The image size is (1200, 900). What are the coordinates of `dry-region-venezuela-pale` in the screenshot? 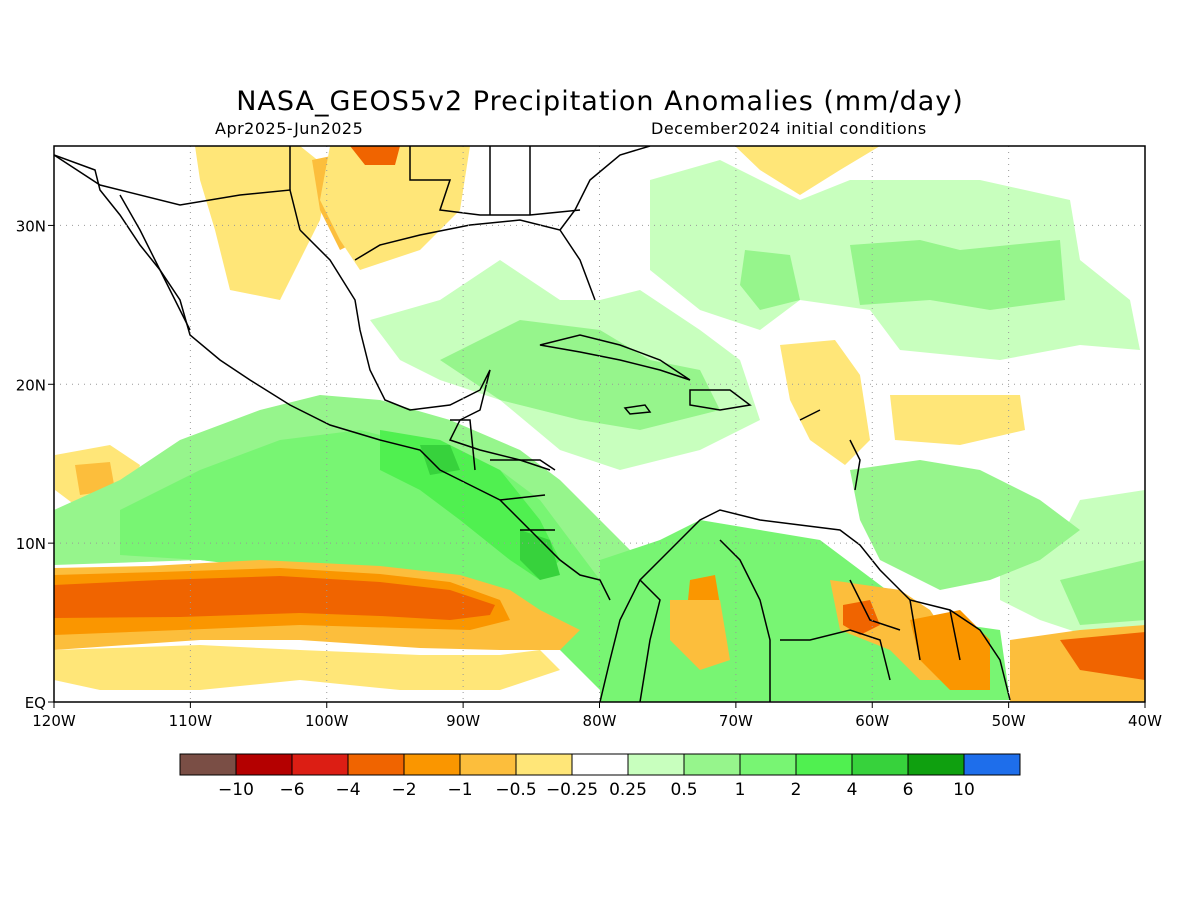 It's located at (700, 635).